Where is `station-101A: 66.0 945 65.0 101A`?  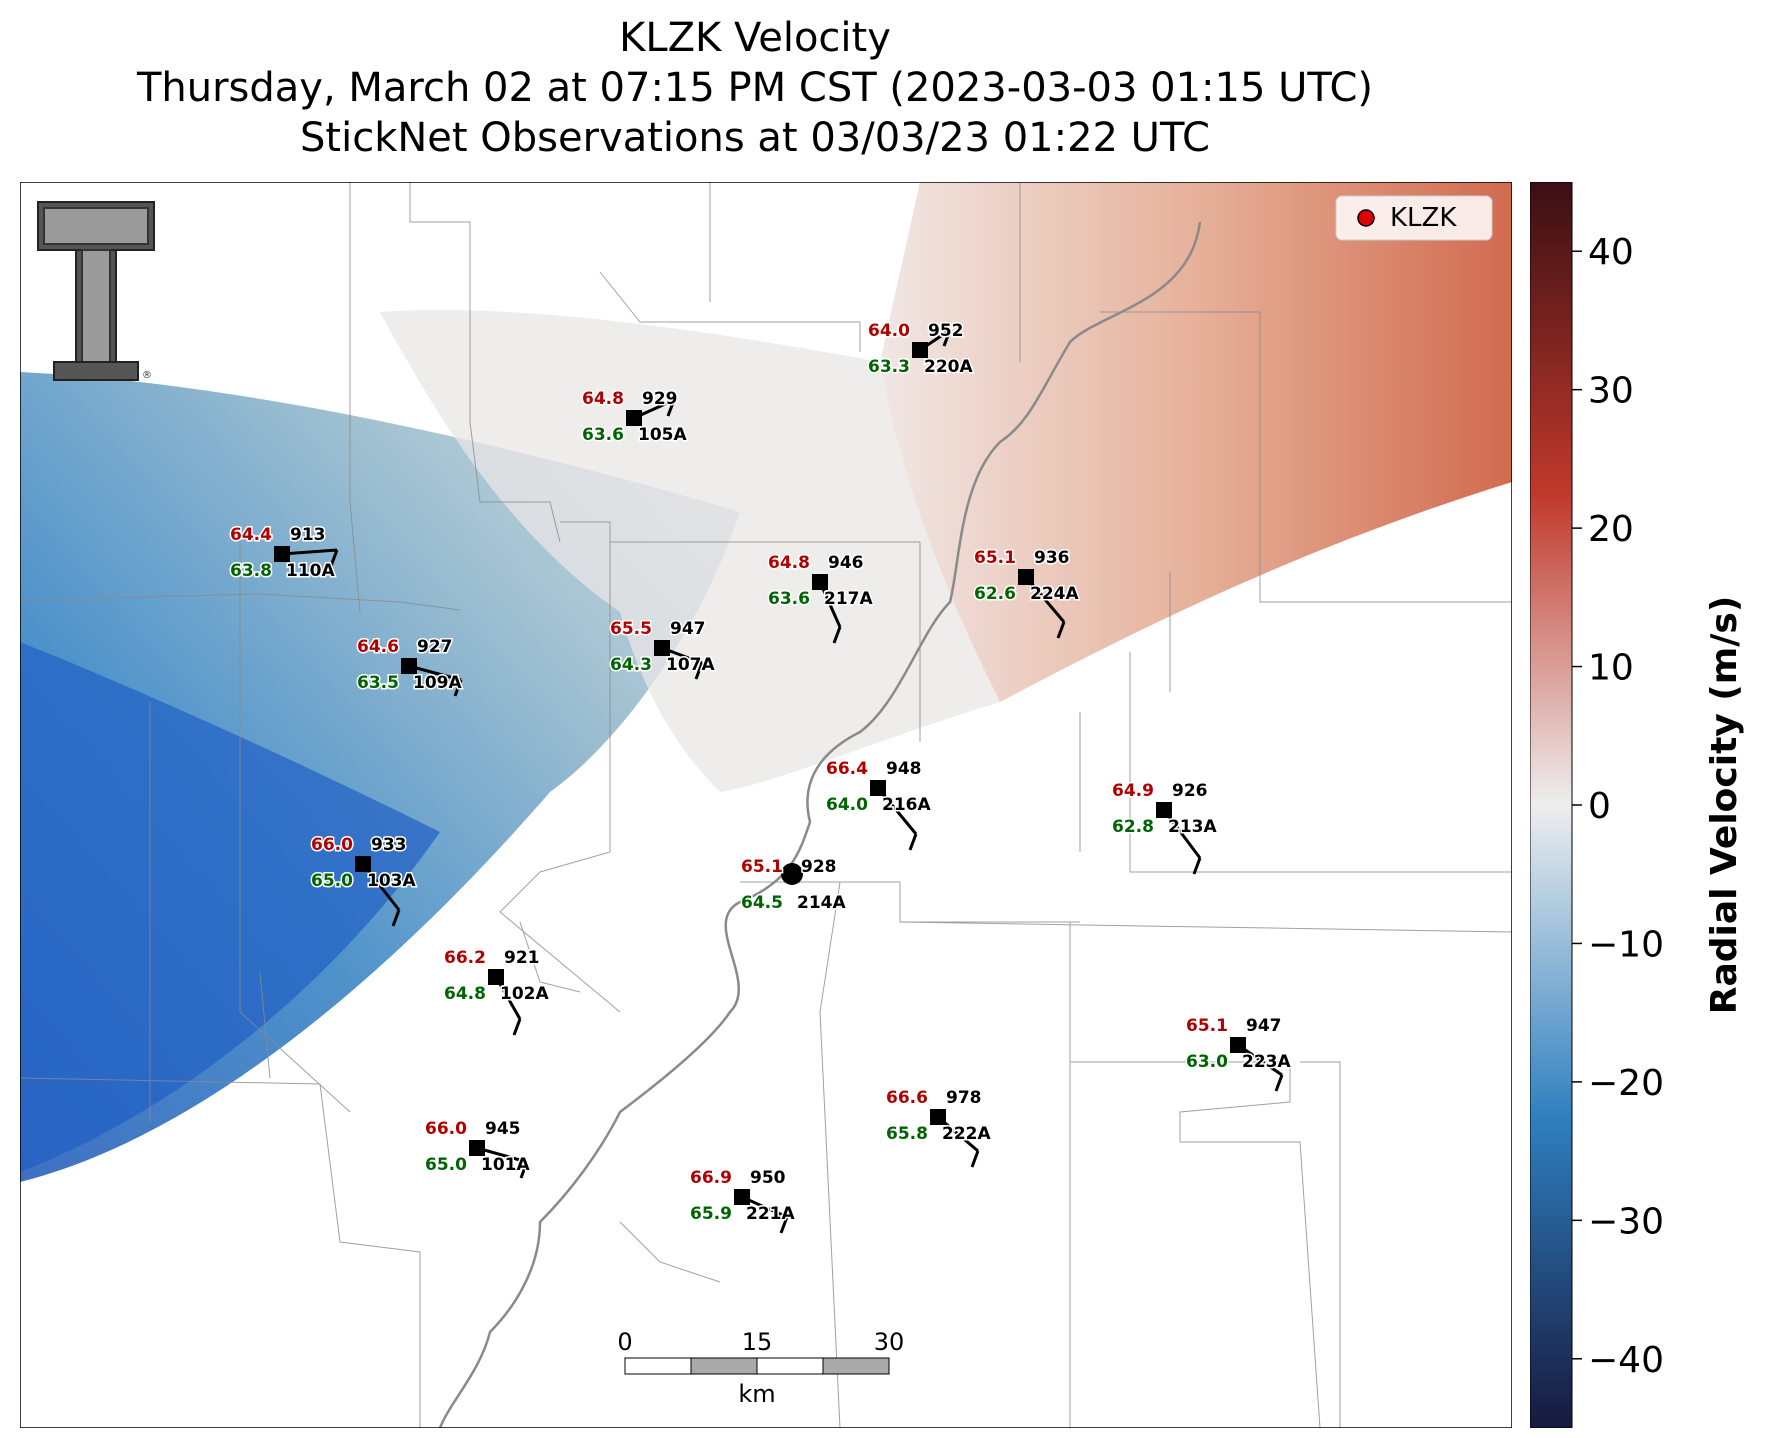
station-101A: 66.0 945 65.0 101A is located at coordinates (478, 1148).